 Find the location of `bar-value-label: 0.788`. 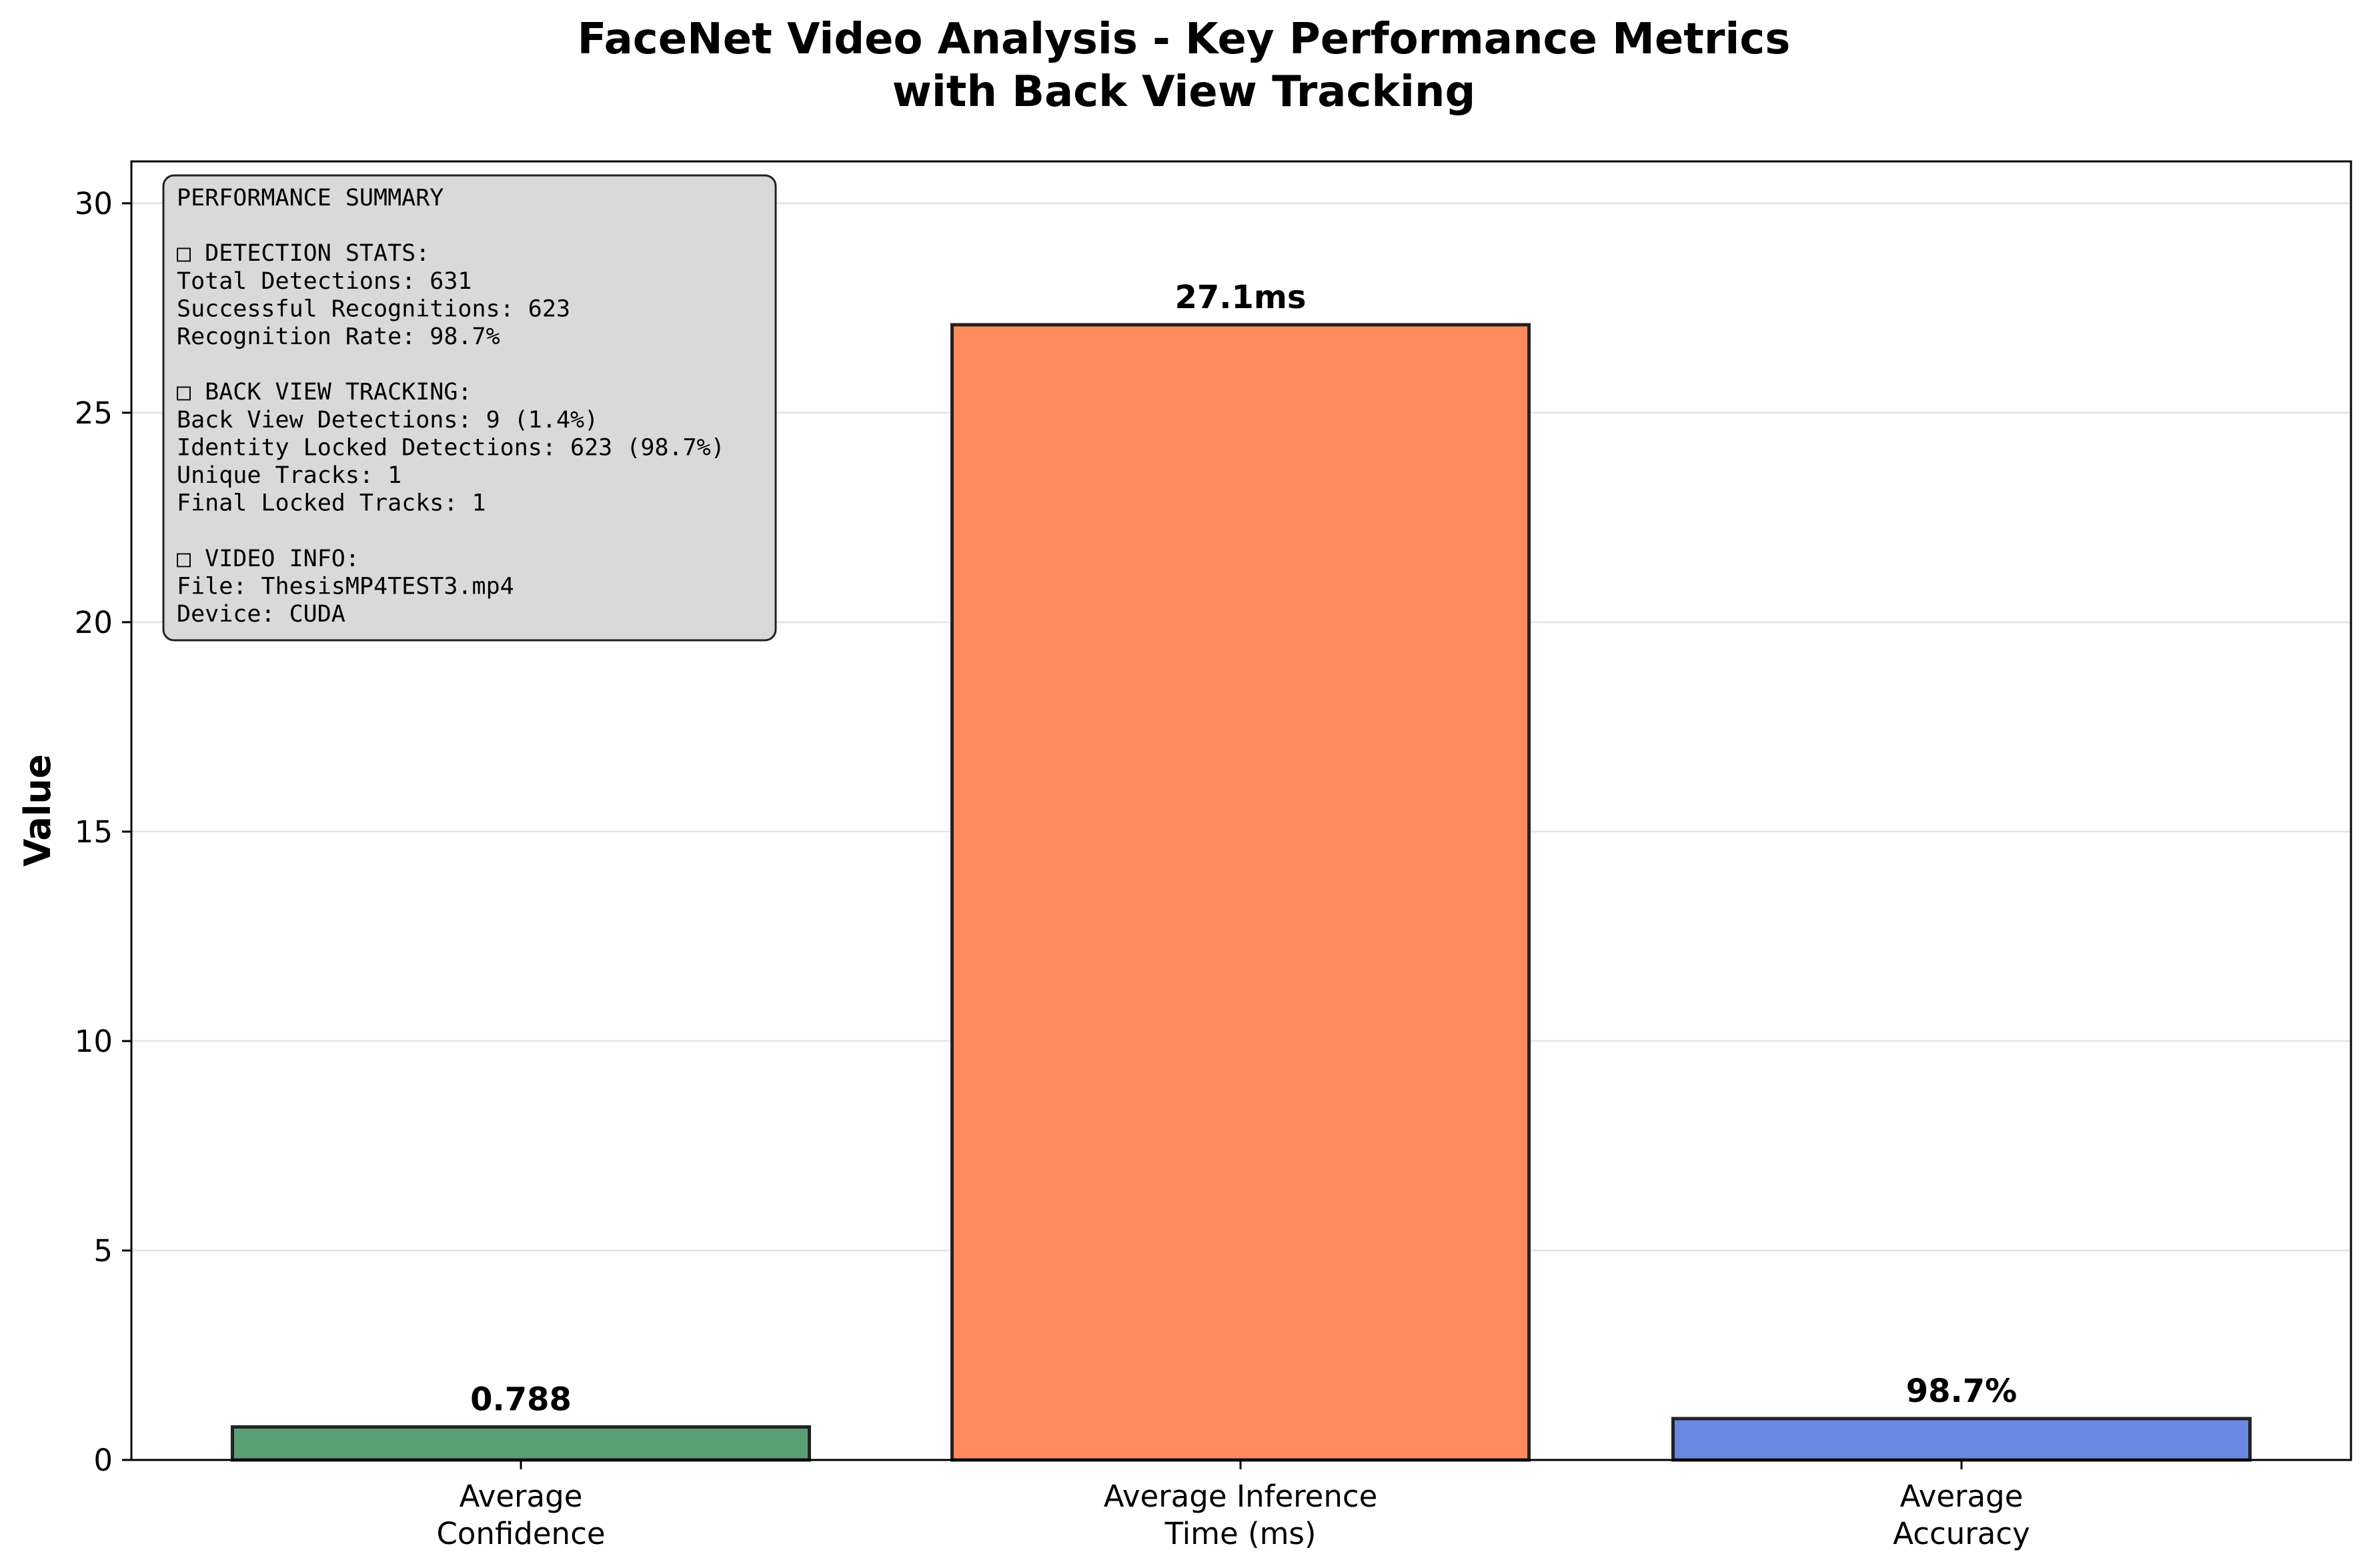

bar-value-label: 0.788 is located at coordinates (521, 1400).